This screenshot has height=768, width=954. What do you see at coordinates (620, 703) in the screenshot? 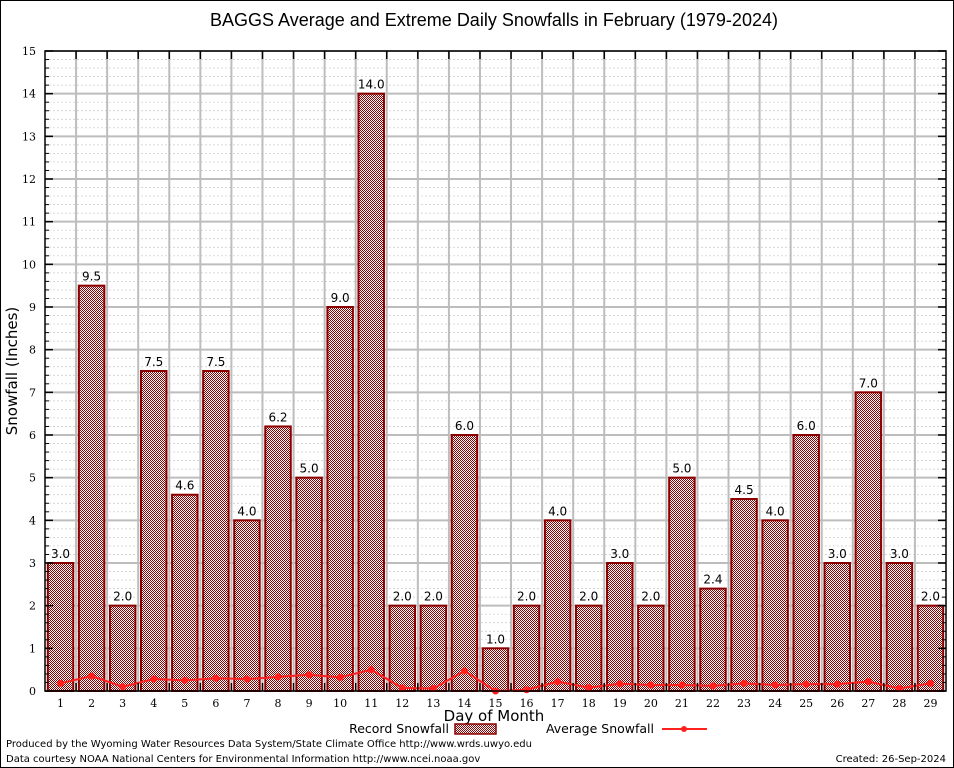
I see `x-tick-label: 19` at bounding box center [620, 703].